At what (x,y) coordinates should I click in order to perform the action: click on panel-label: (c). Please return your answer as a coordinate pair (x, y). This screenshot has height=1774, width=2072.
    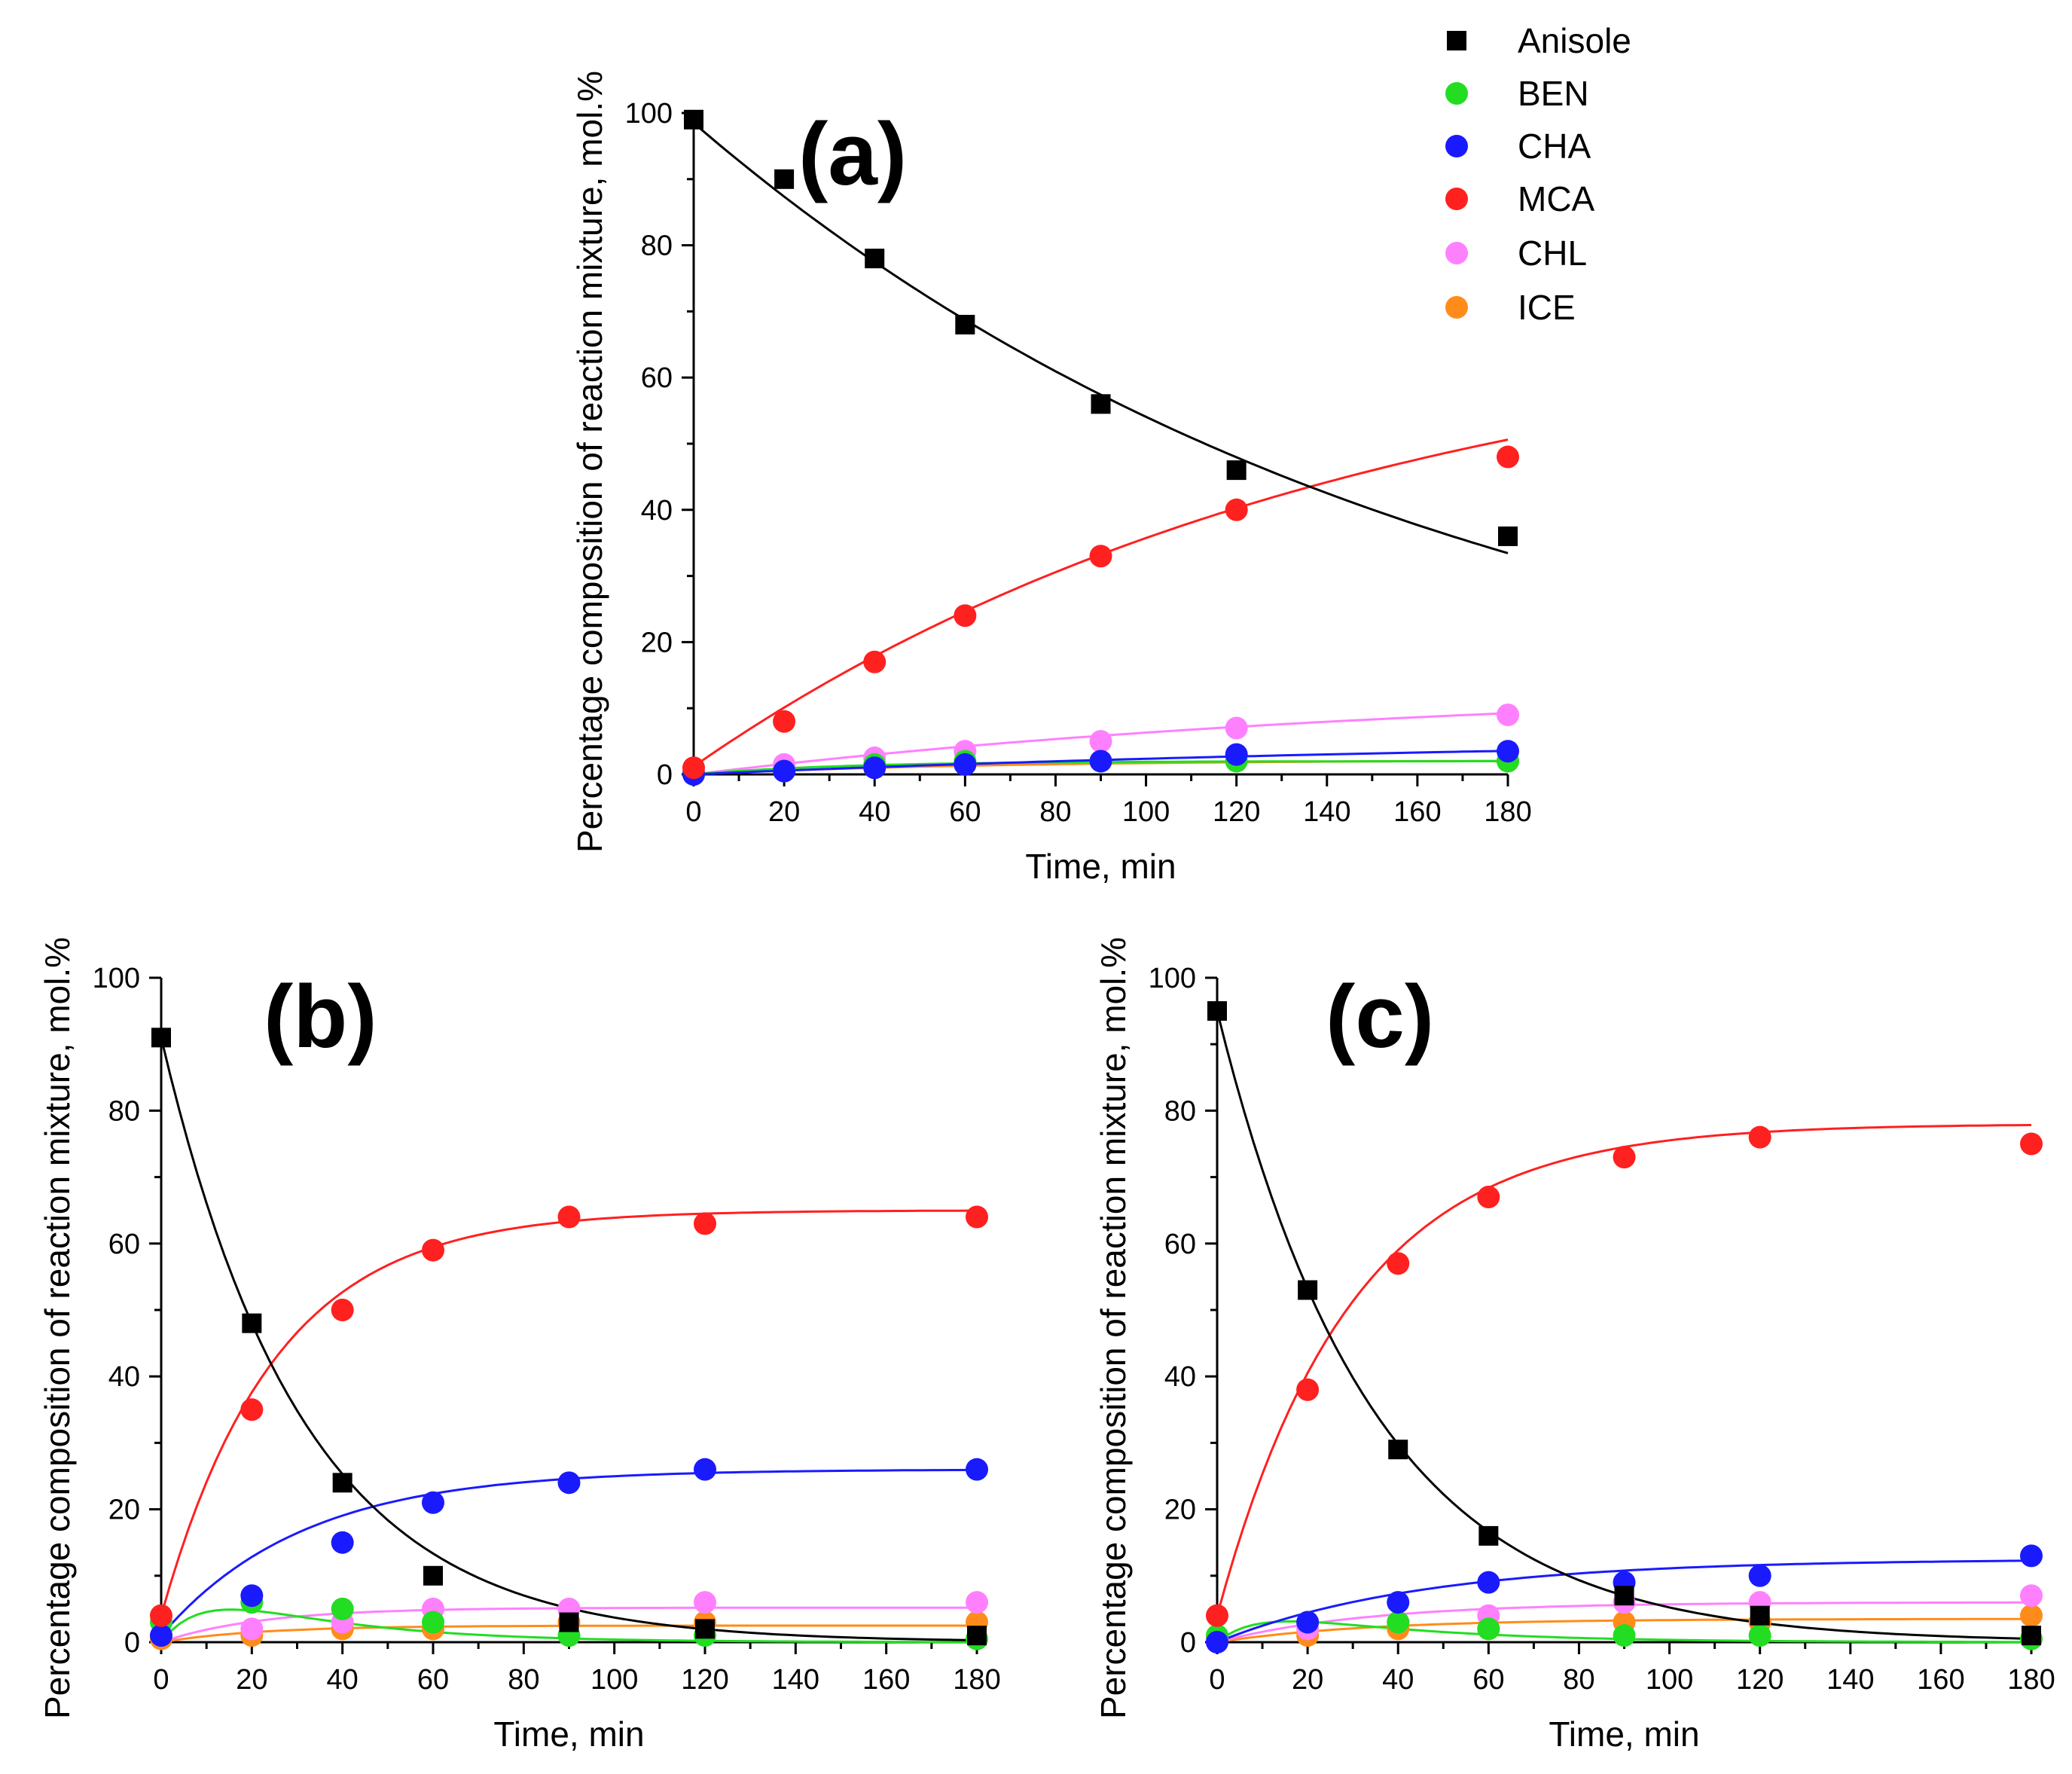
    Looking at the image, I should click on (1380, 1017).